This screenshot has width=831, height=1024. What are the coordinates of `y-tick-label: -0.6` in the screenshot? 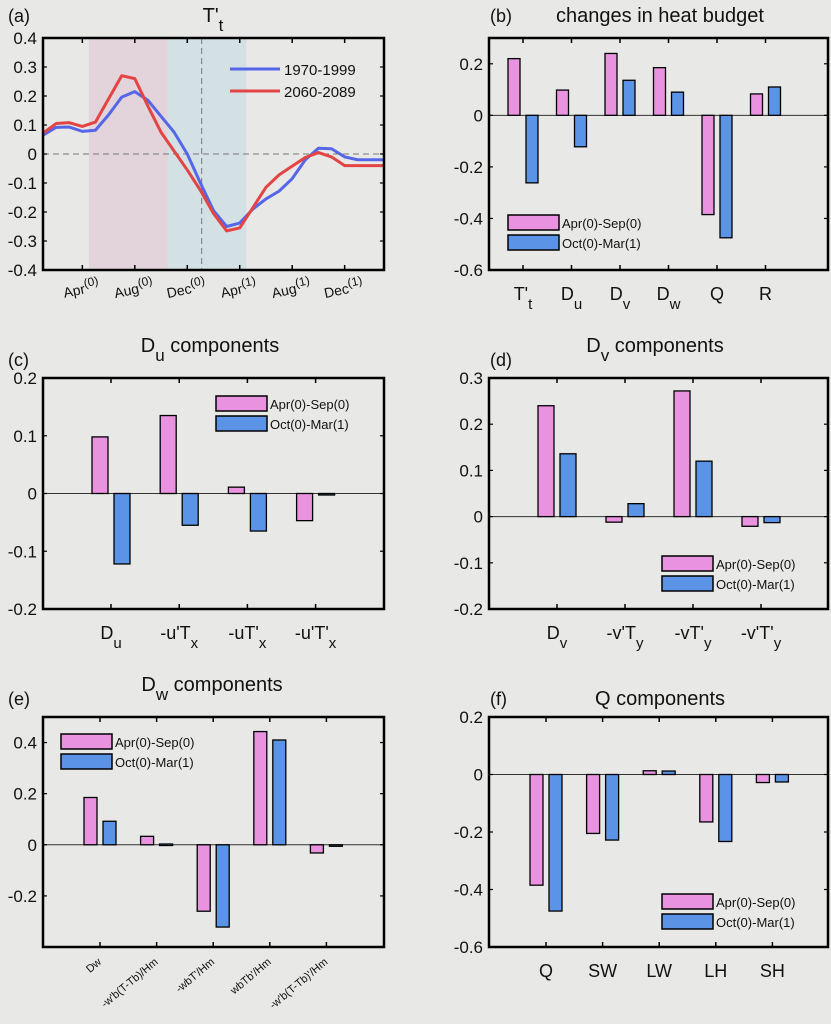 It's located at (468, 947).